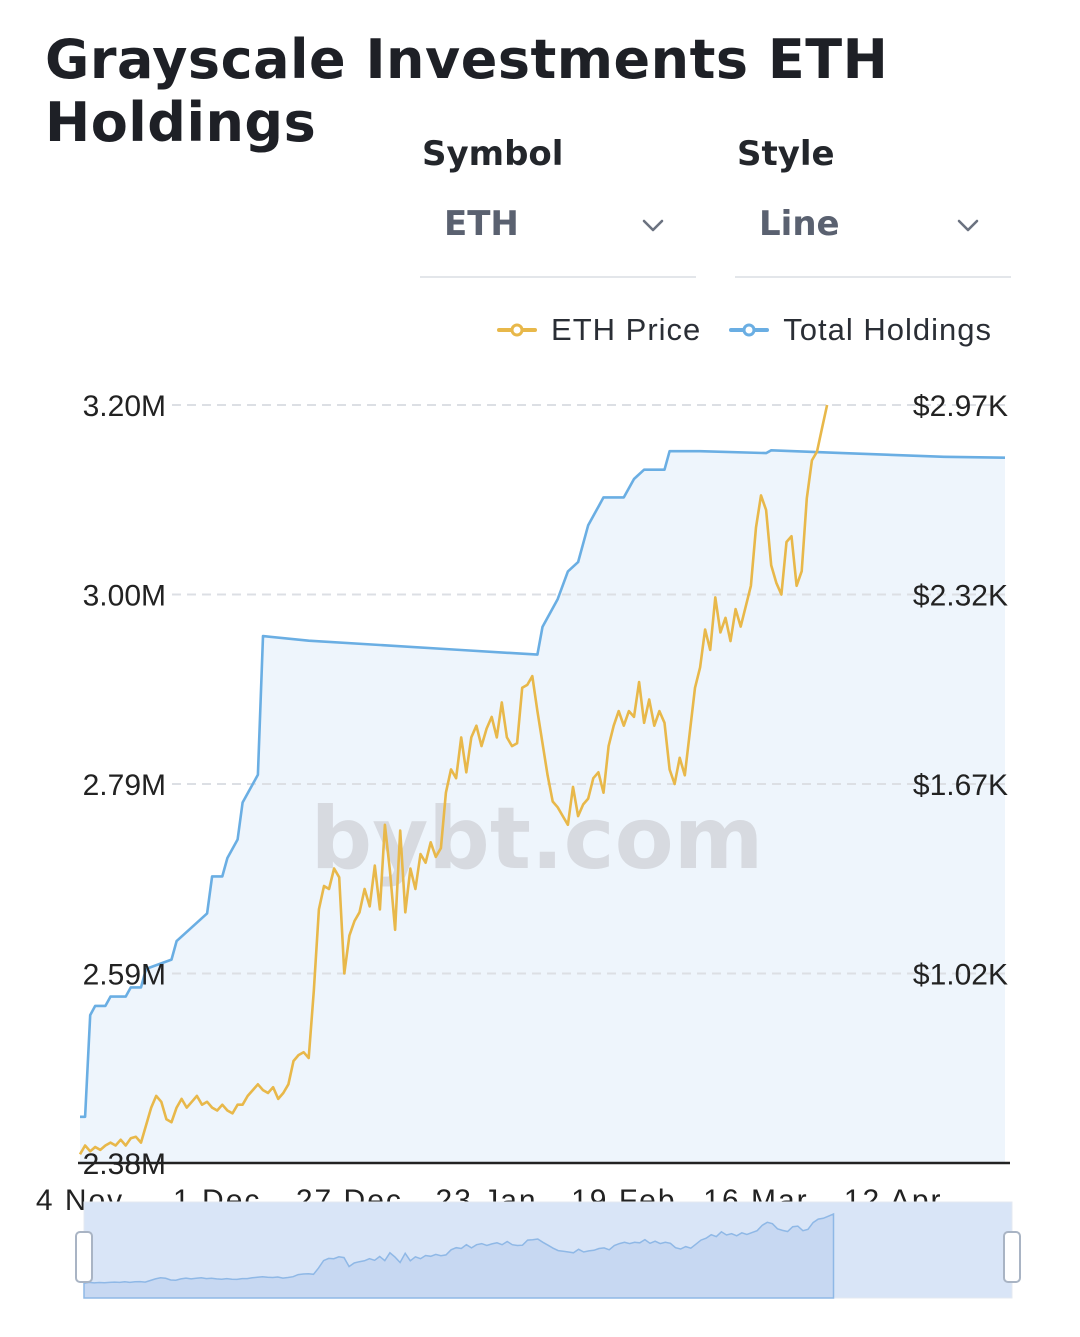 The width and height of the screenshot is (1080, 1337). I want to click on symbol-value: ETH, so click(481, 224).